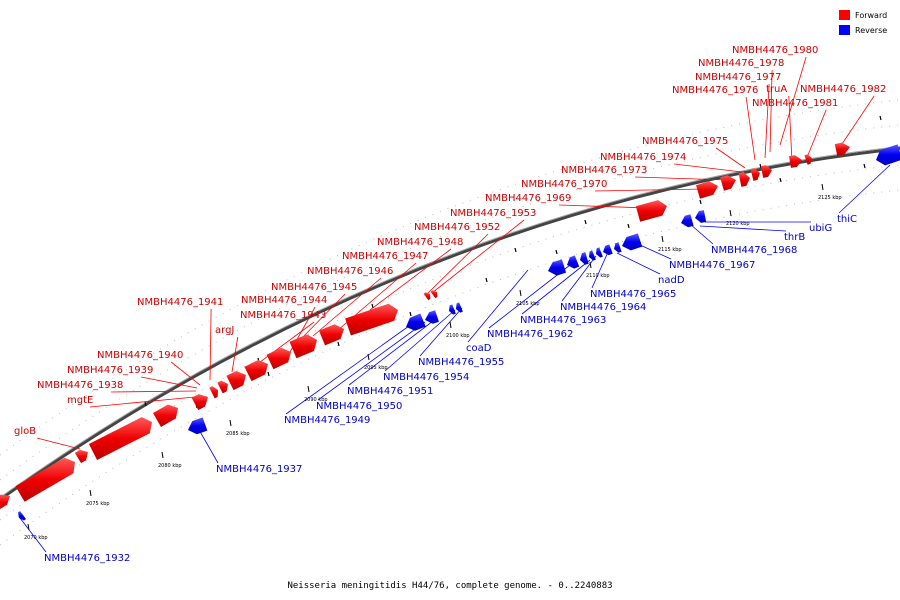  Describe the element at coordinates (110, 370) in the screenshot. I see `forward-gene-label: NMBH4476_1939` at that location.